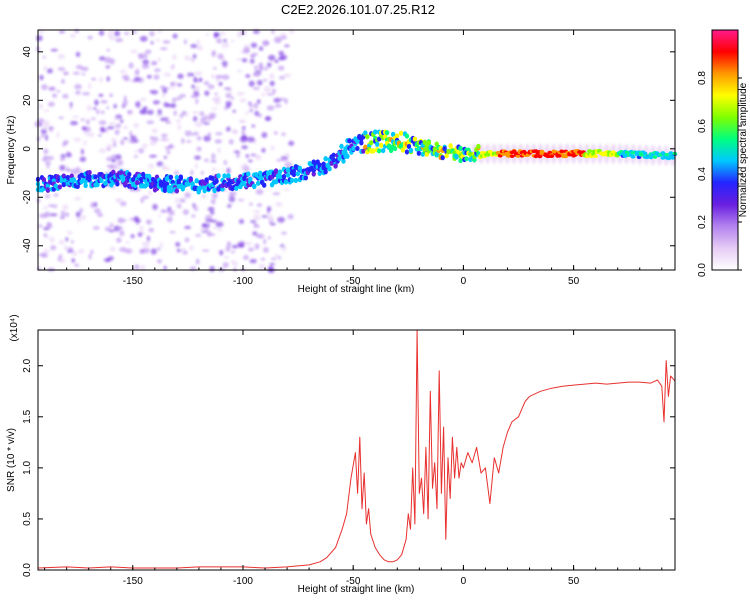 The height and width of the screenshot is (600, 750). I want to click on spectrogram-x-tick-label: 0, so click(464, 281).